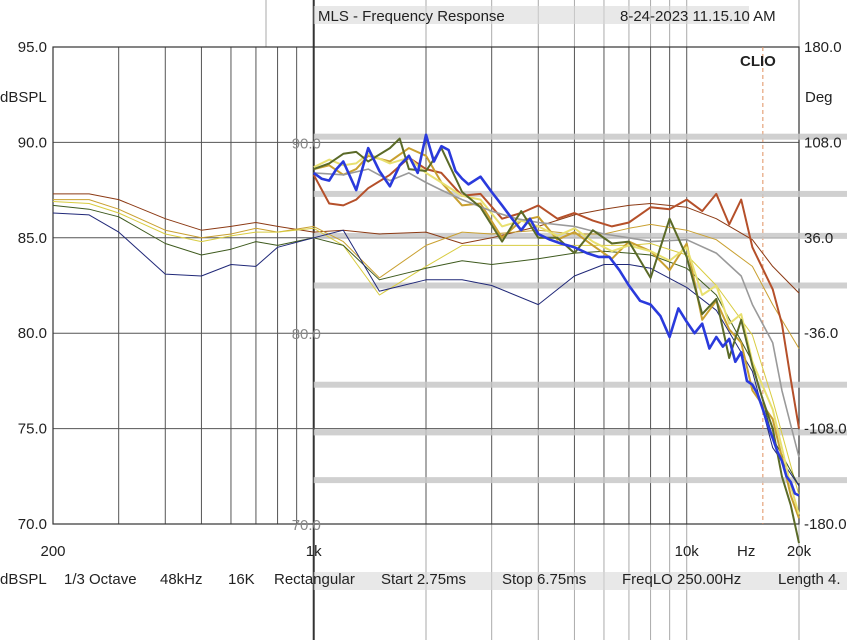 The width and height of the screenshot is (849, 640). Describe the element at coordinates (544, 579) in the screenshot. I see `footer-stop: Stop 6.75ms` at that location.